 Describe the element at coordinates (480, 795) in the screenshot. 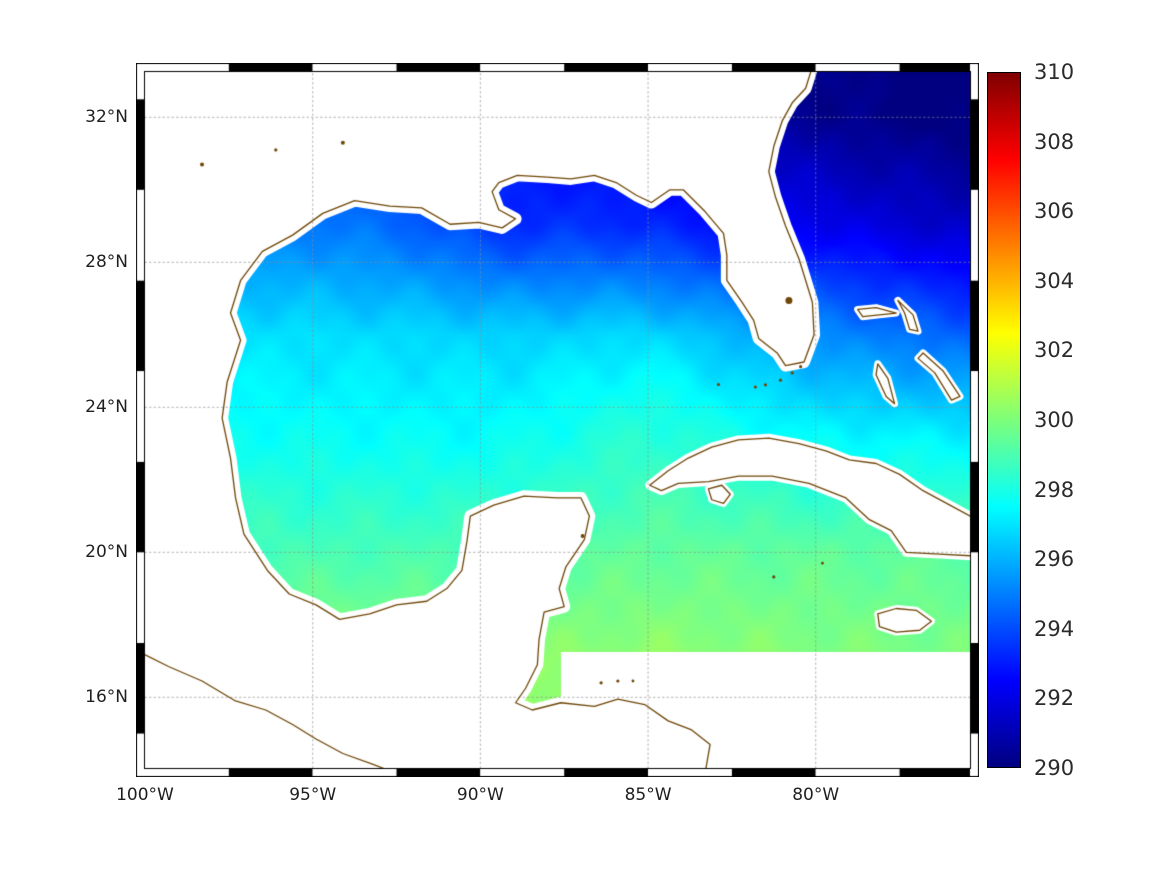

I see `x-tick-label: 90°W` at that location.